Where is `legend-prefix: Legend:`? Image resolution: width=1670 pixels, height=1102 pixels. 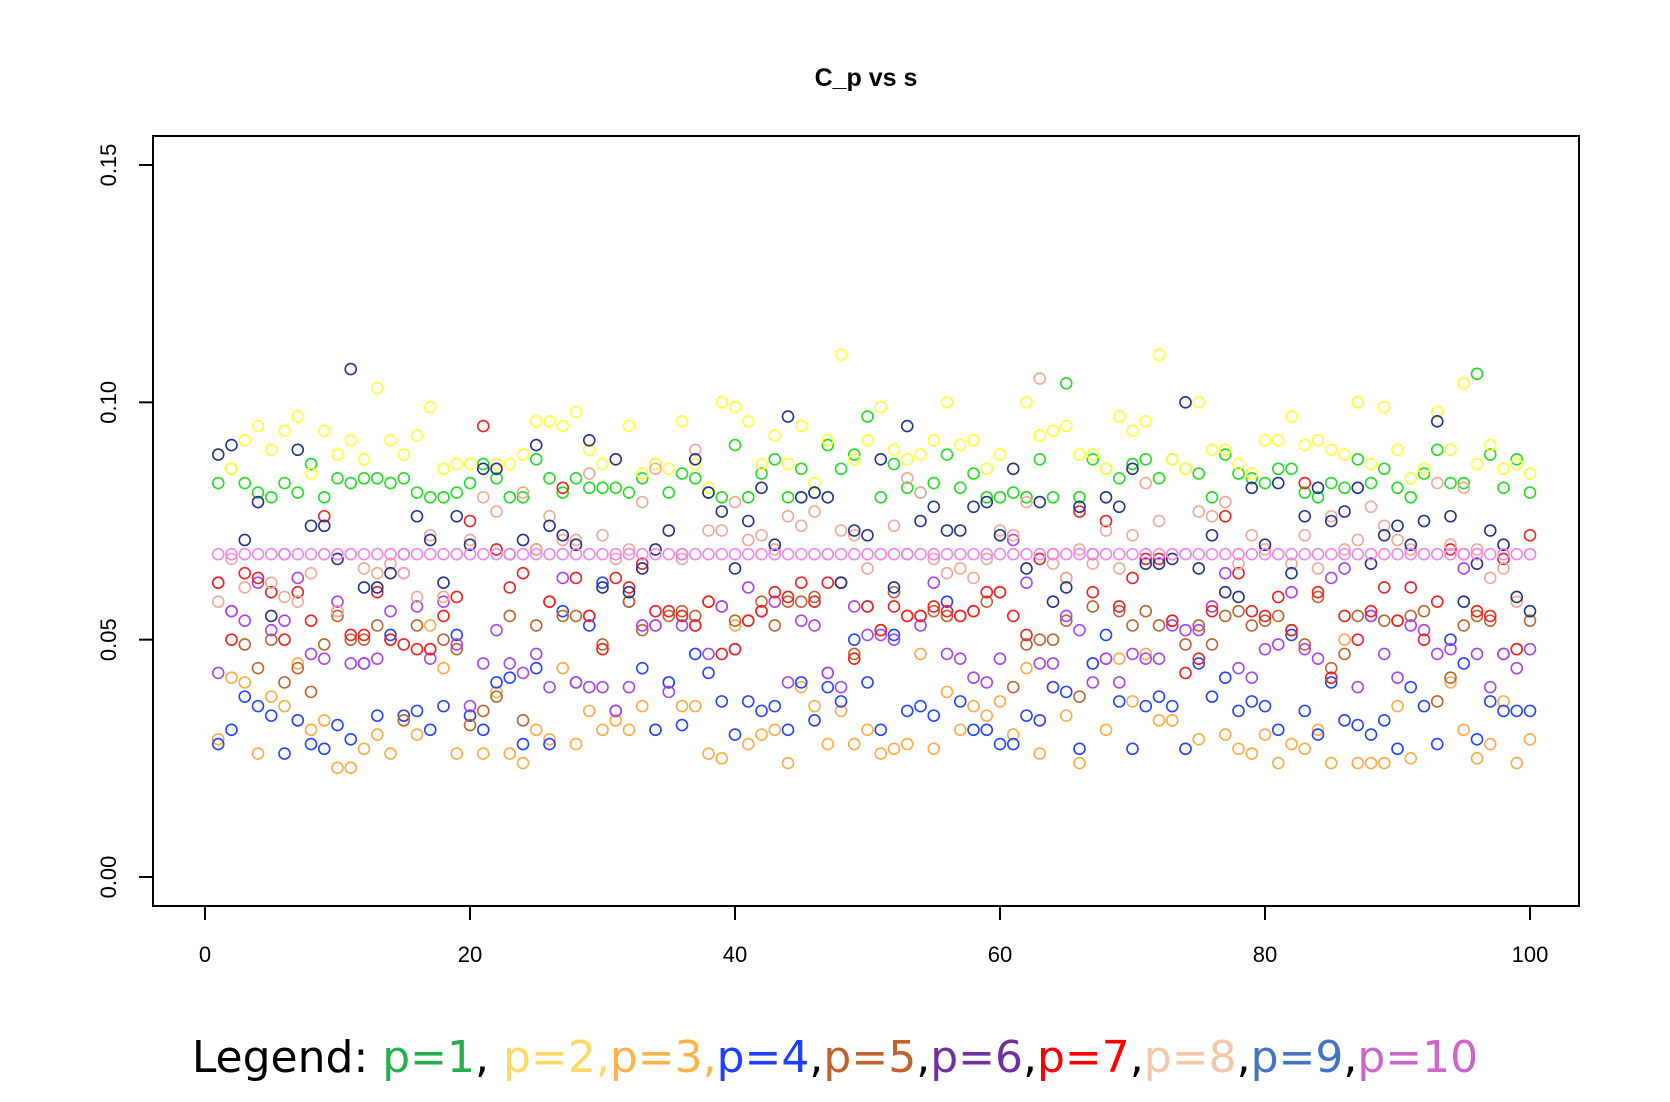
legend-prefix: Legend: is located at coordinates (287, 1057).